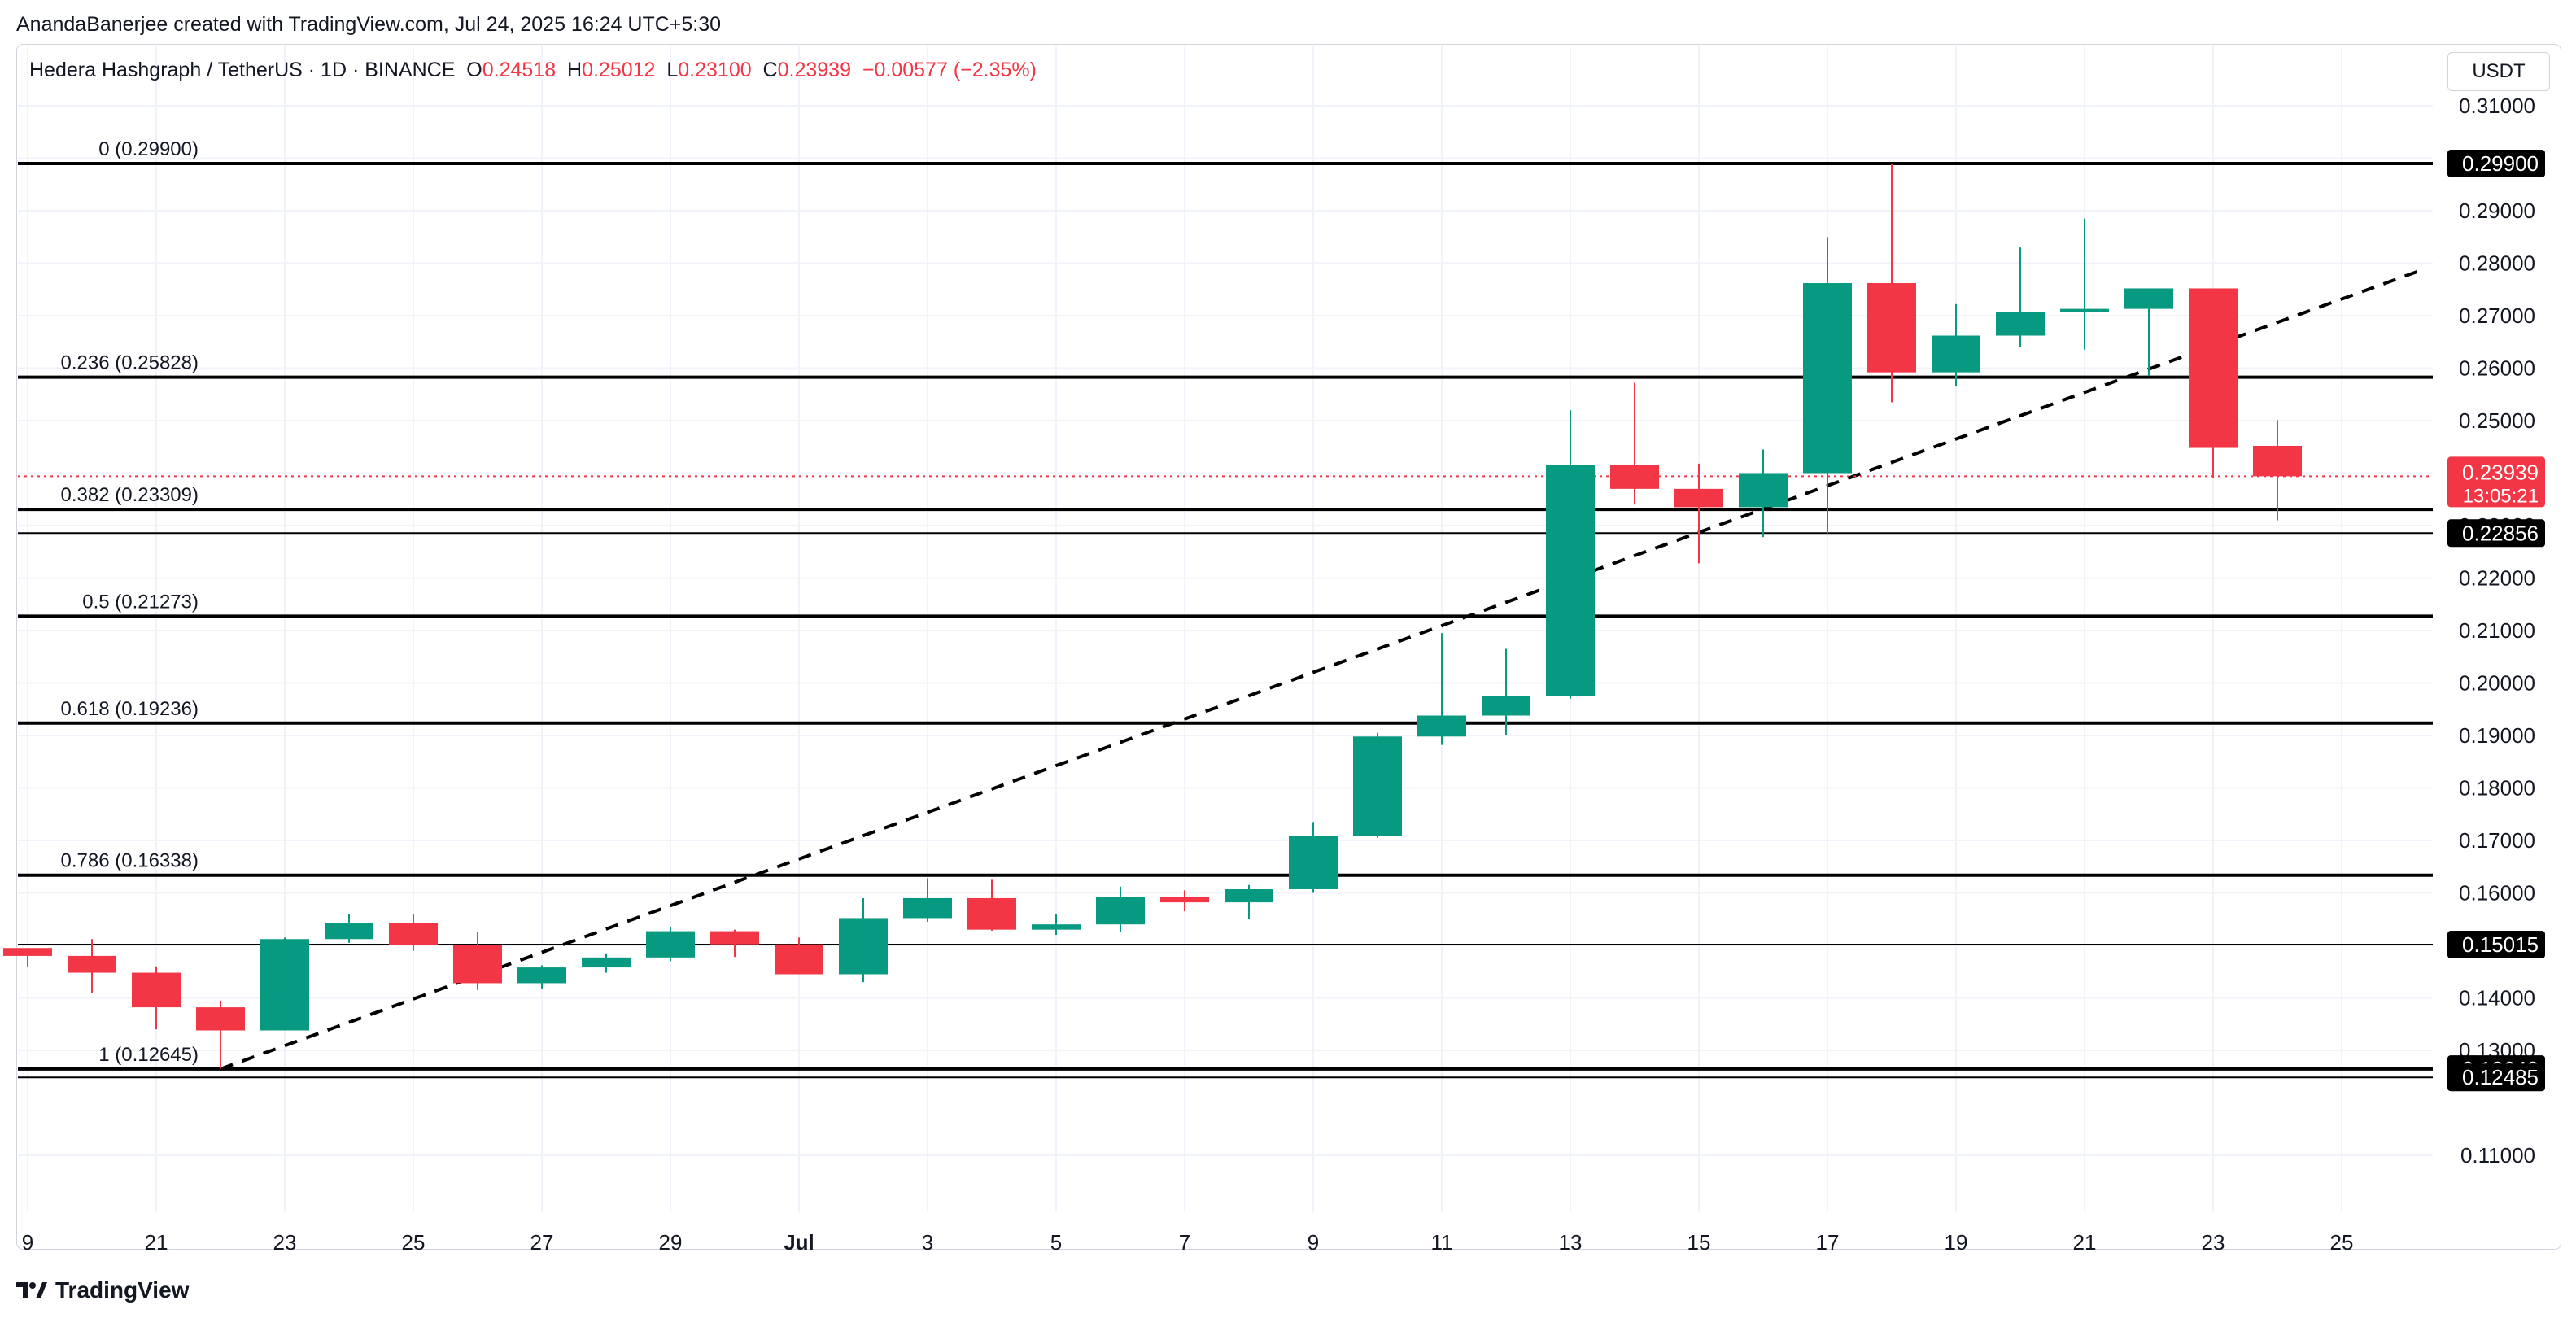 This screenshot has height=1318, width=2576. Describe the element at coordinates (2500, 163) in the screenshot. I see `price-tag: 0.29900` at that location.